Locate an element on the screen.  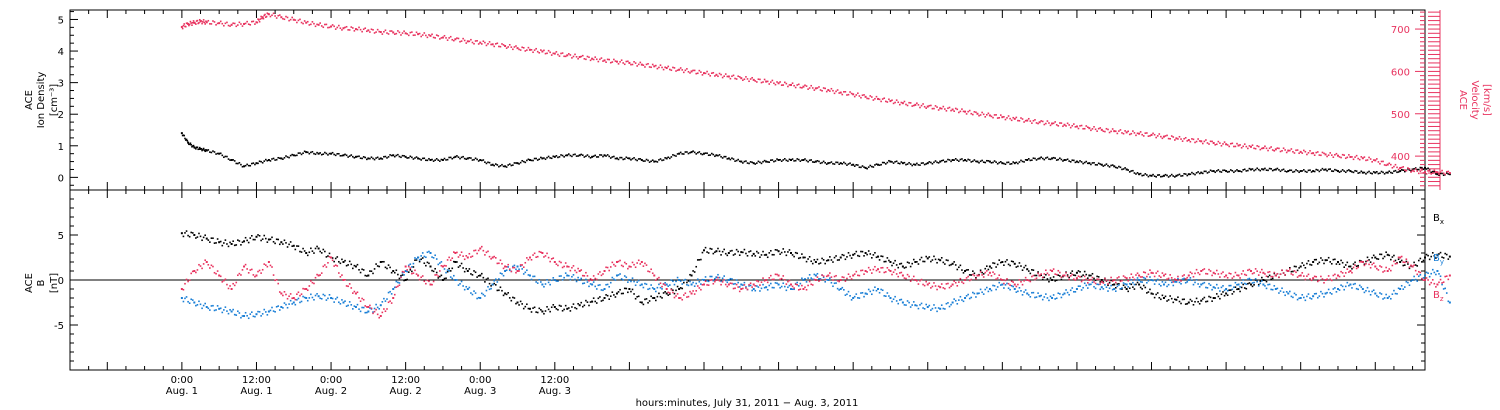
bfield-label-line3: [nT] is located at coordinates (54, 283).